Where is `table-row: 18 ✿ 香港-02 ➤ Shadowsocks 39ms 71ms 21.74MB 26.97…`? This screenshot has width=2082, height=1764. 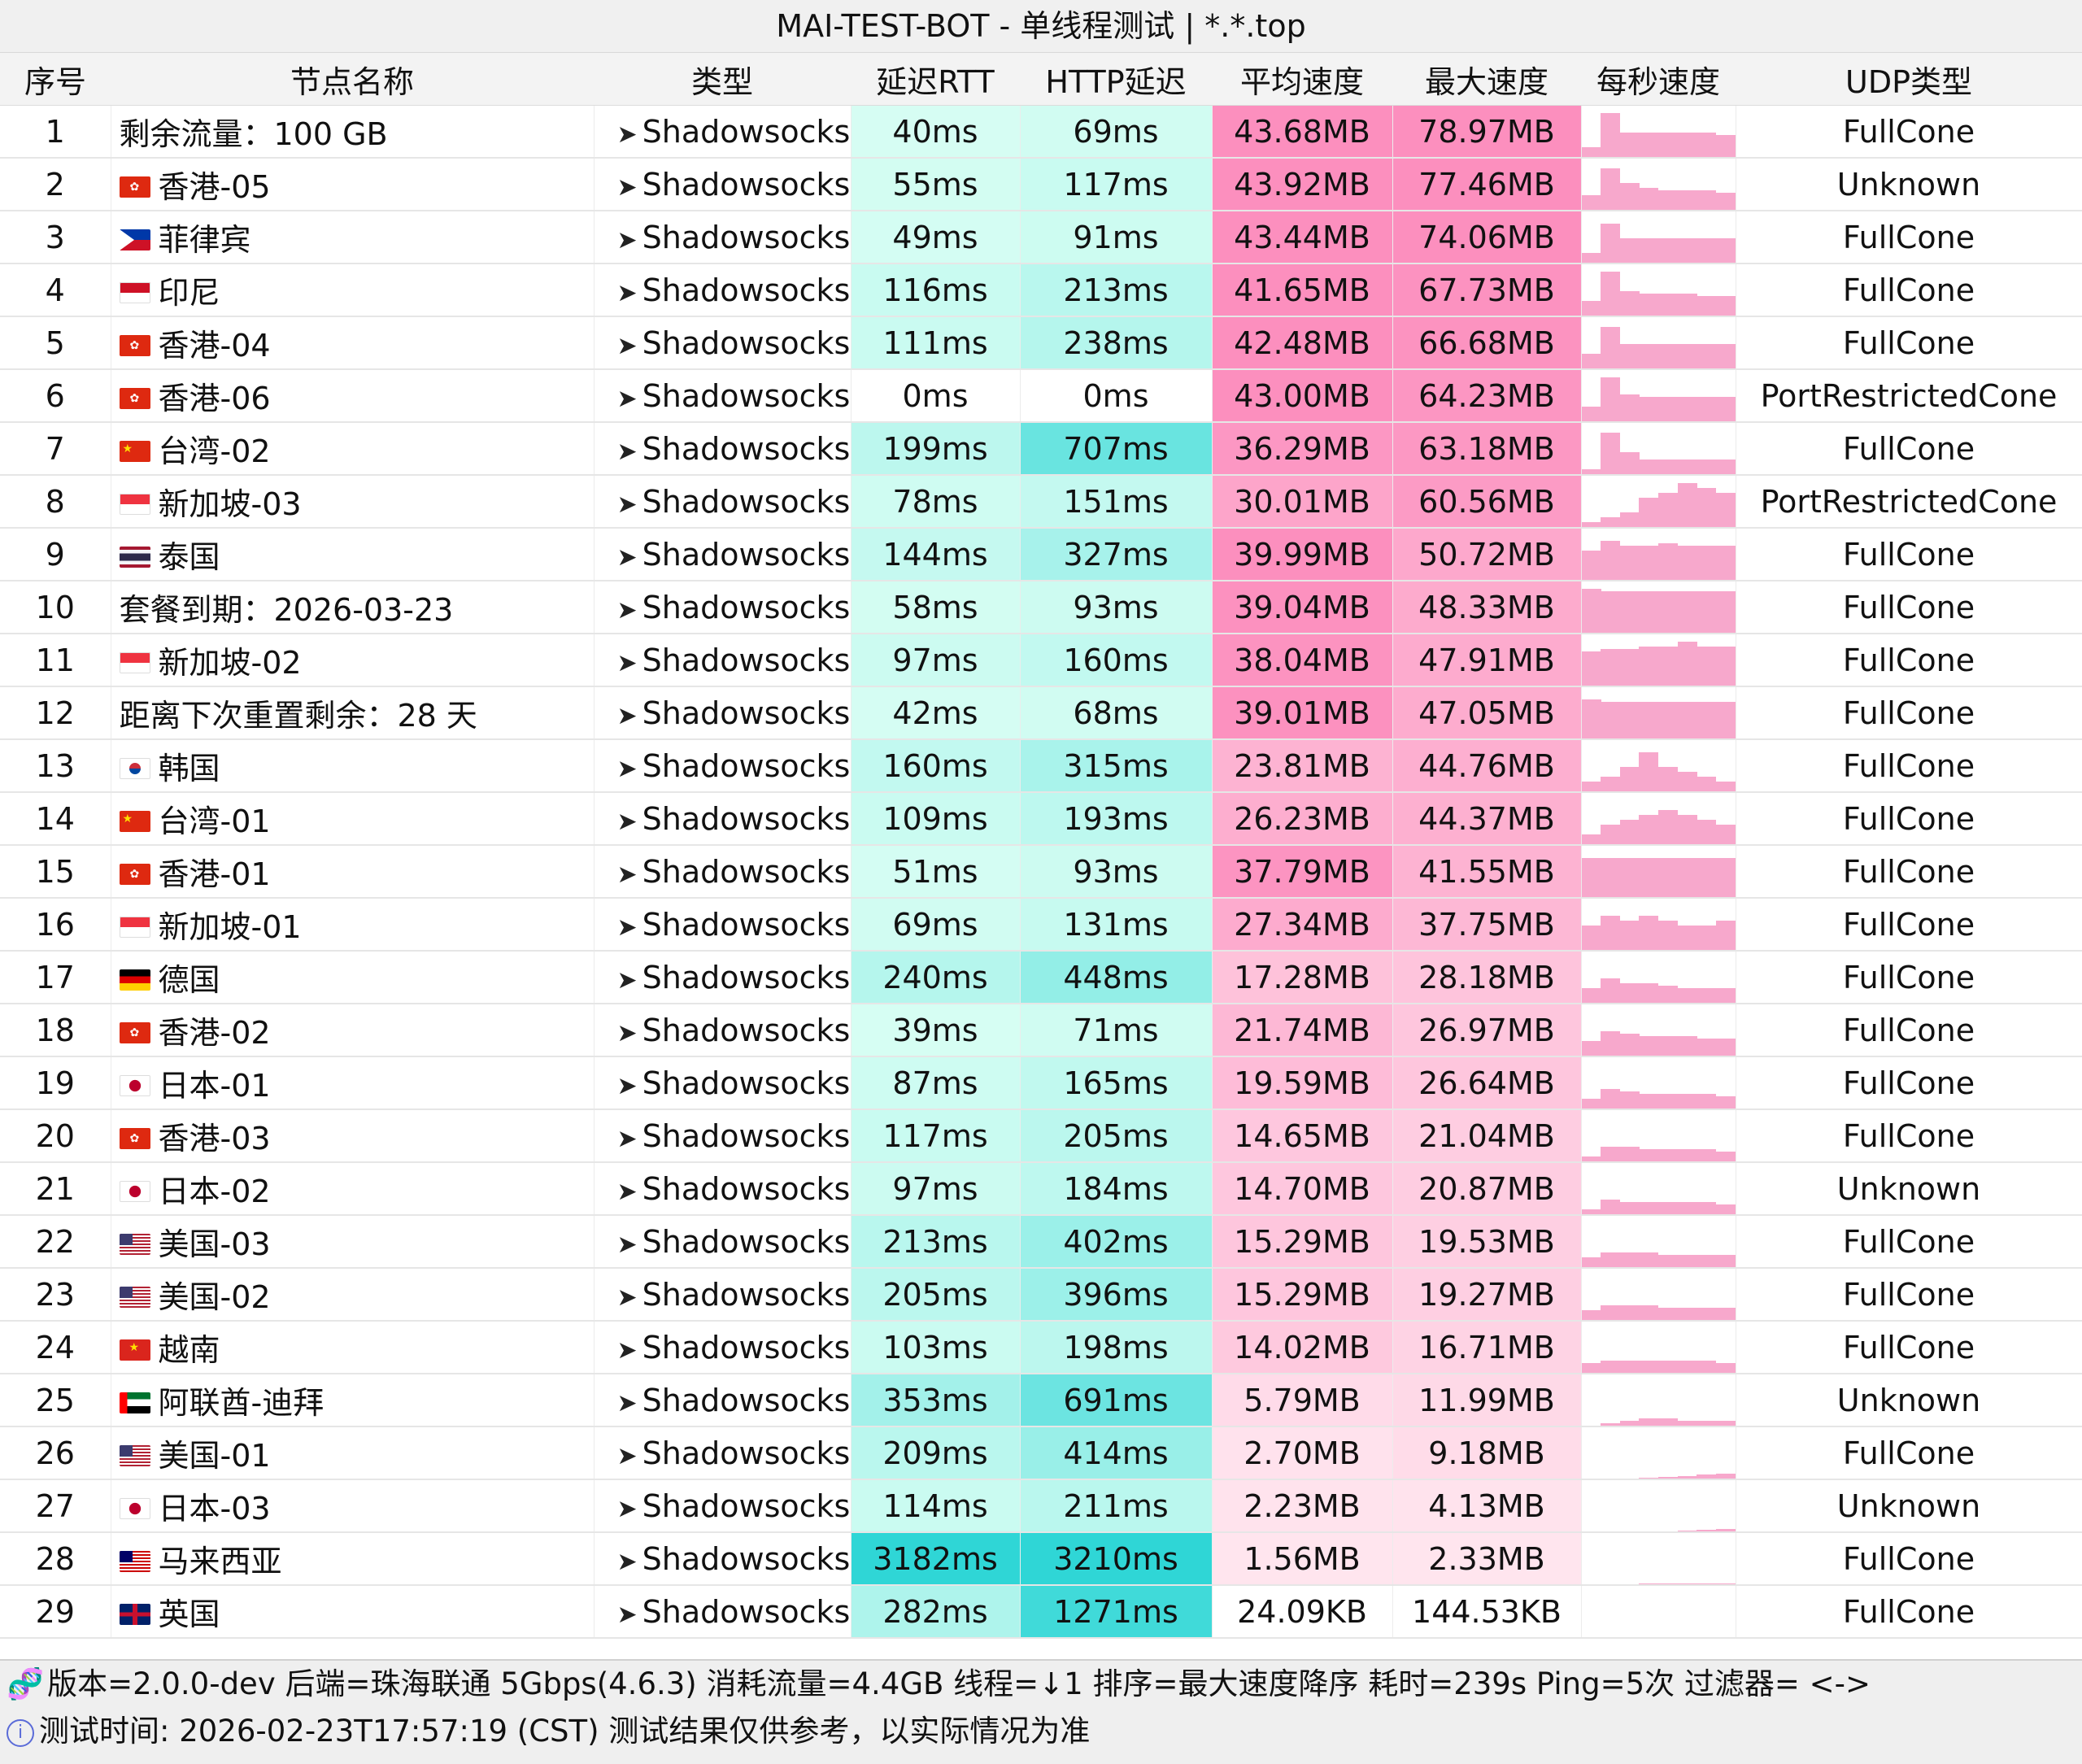
table-row: 18 ✿ 香港-02 ➤ Shadowsocks 39ms 71ms 21.74MB 26.97… is located at coordinates (1041, 1030).